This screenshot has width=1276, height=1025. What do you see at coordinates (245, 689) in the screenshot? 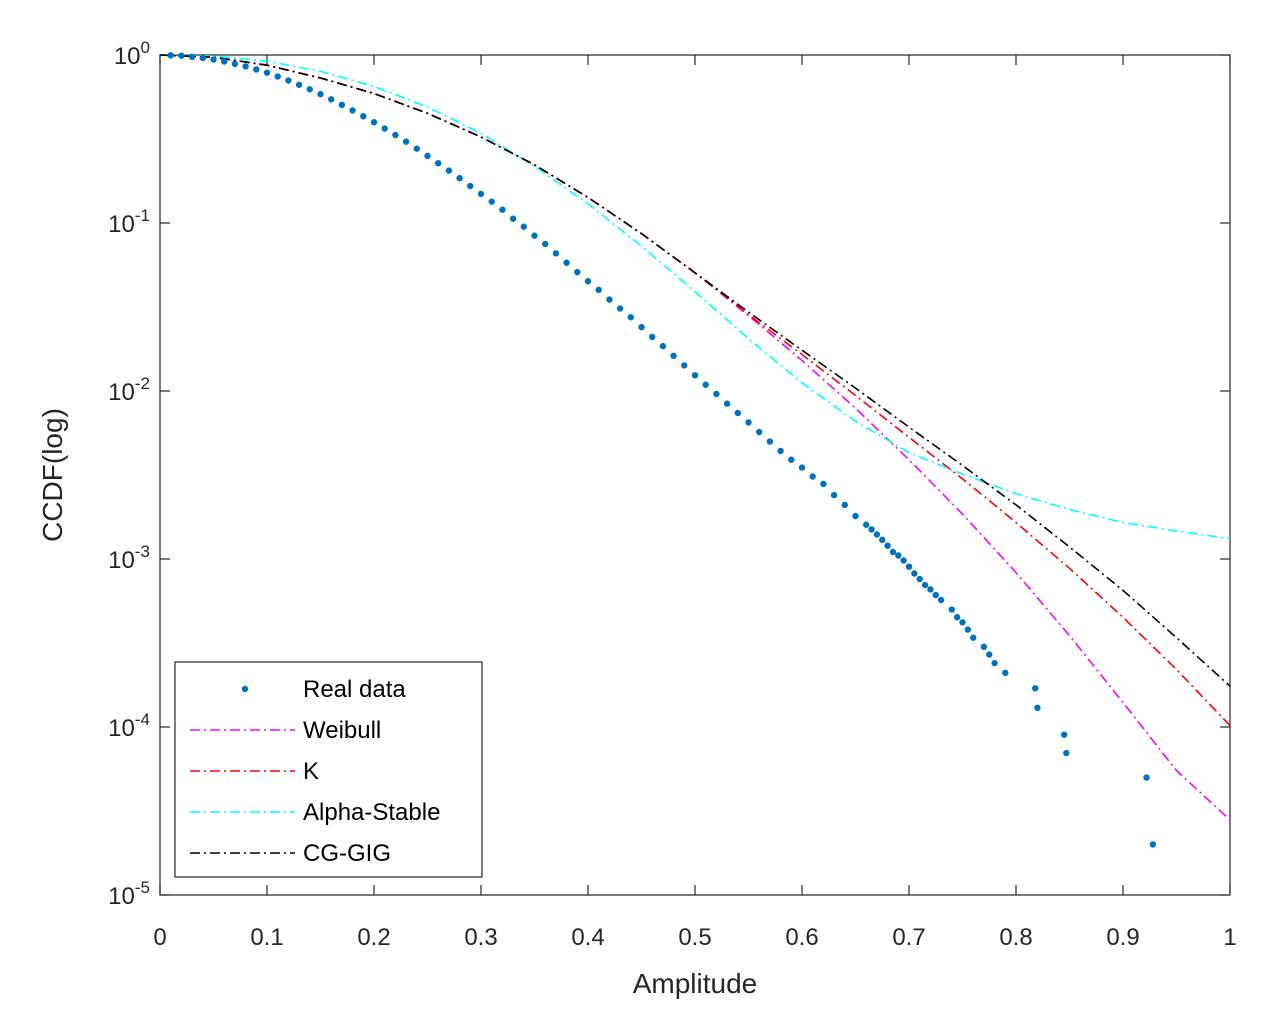
I see `legend-marker-real-data` at bounding box center [245, 689].